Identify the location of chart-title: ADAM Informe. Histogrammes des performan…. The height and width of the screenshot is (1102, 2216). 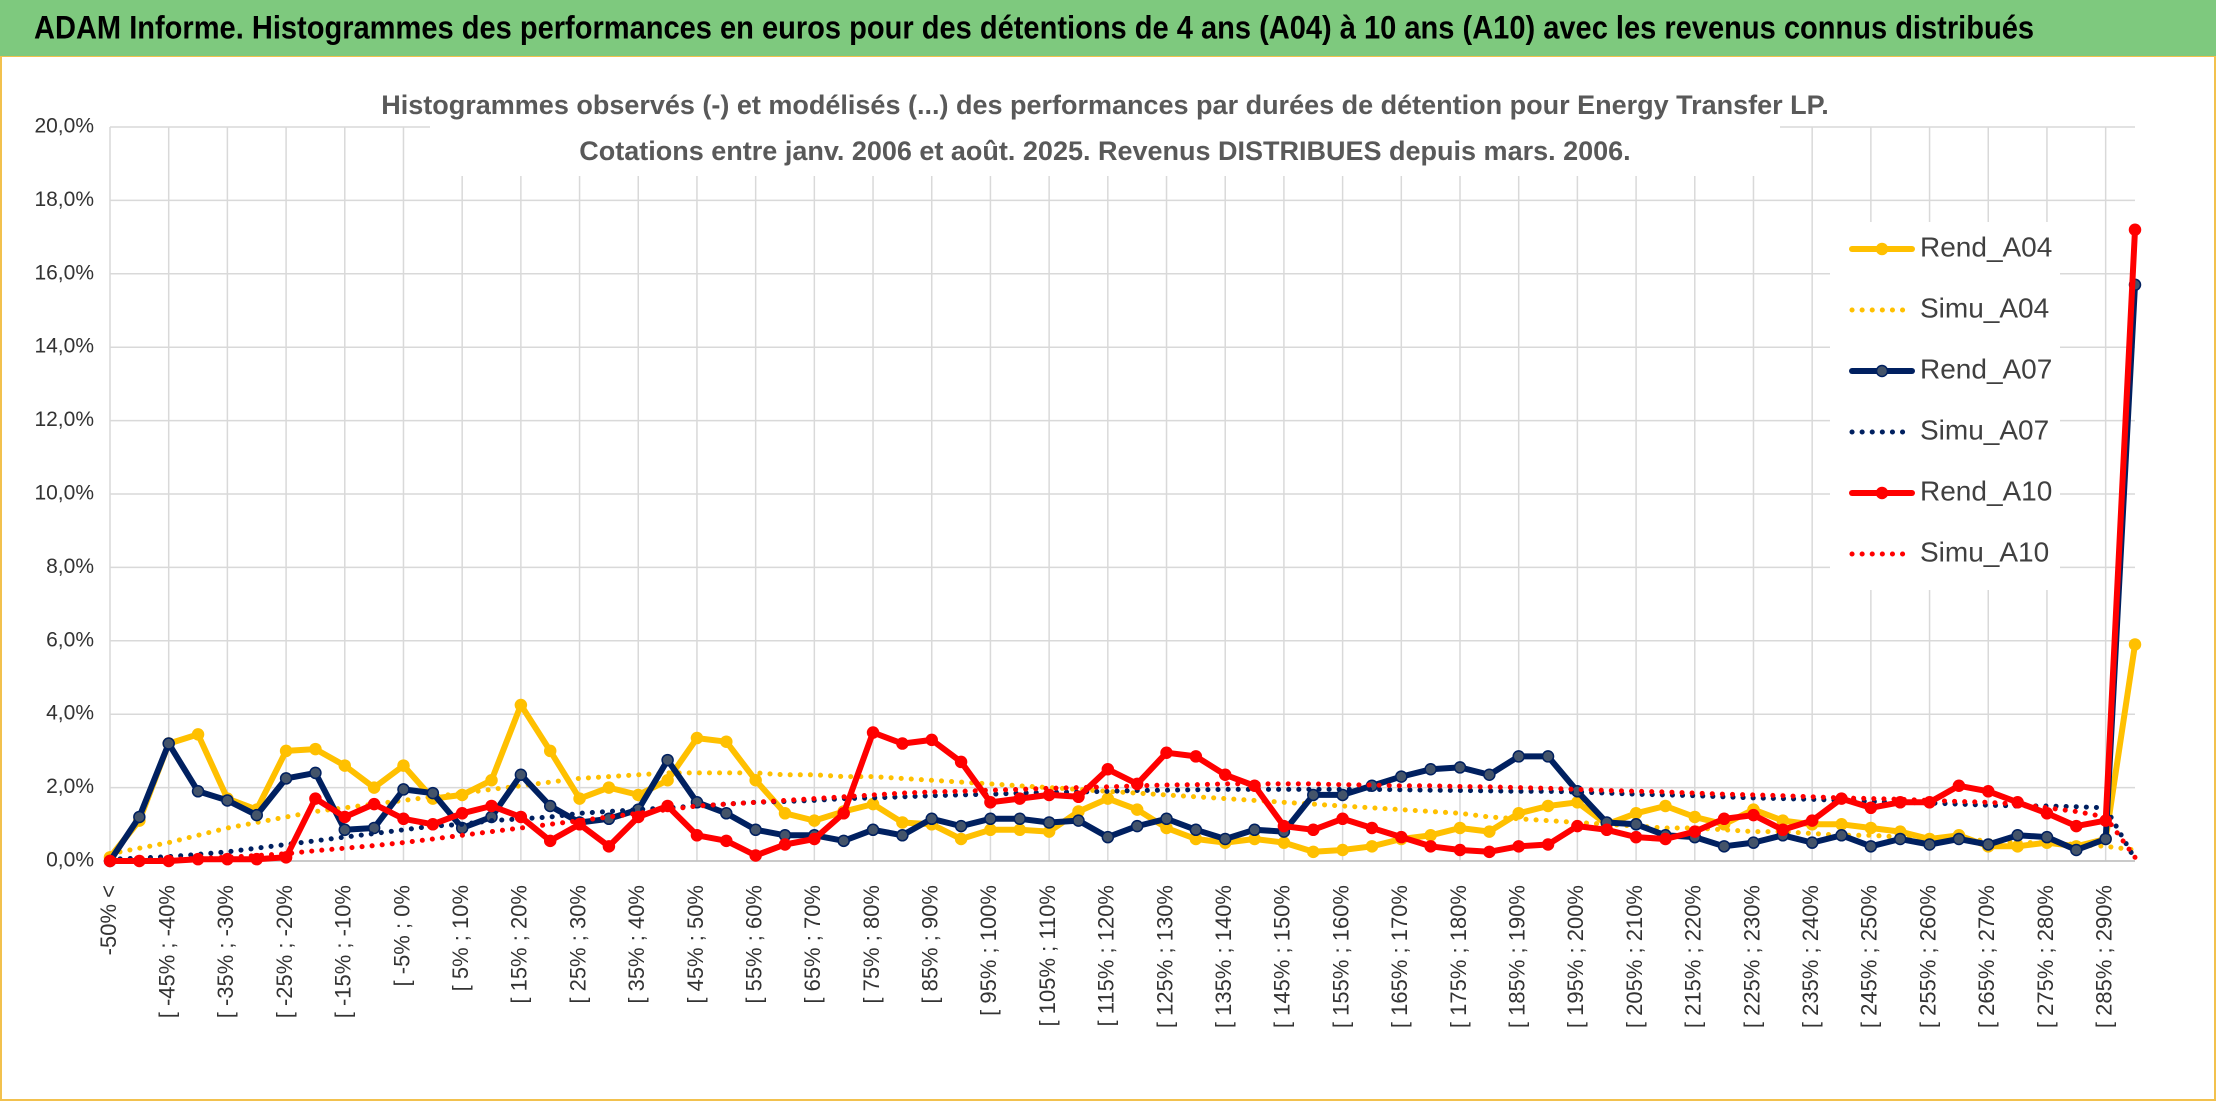
(1034, 27).